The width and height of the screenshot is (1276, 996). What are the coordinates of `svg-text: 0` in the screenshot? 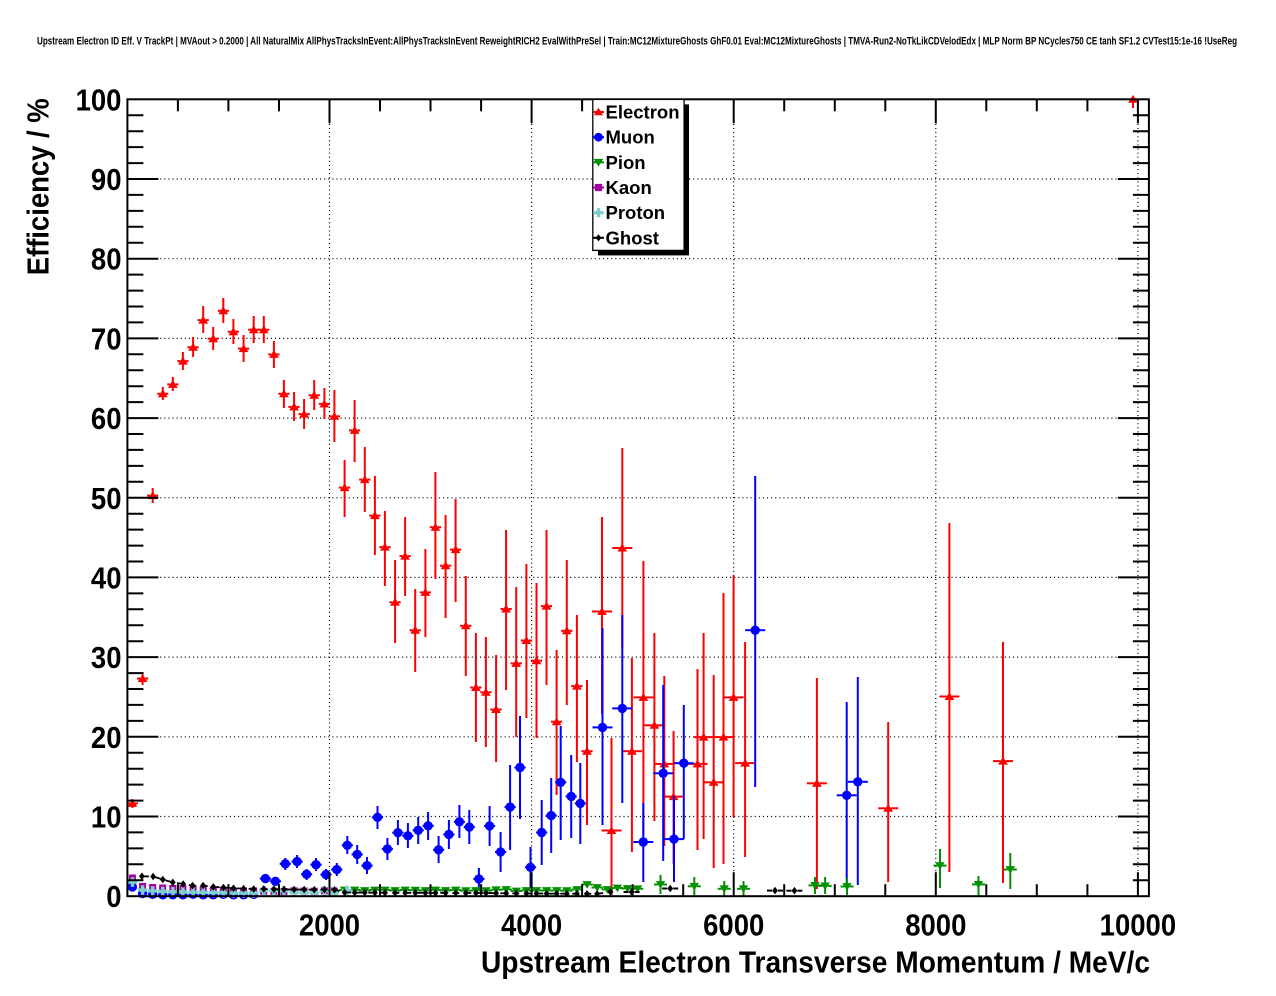 It's located at (113, 896).